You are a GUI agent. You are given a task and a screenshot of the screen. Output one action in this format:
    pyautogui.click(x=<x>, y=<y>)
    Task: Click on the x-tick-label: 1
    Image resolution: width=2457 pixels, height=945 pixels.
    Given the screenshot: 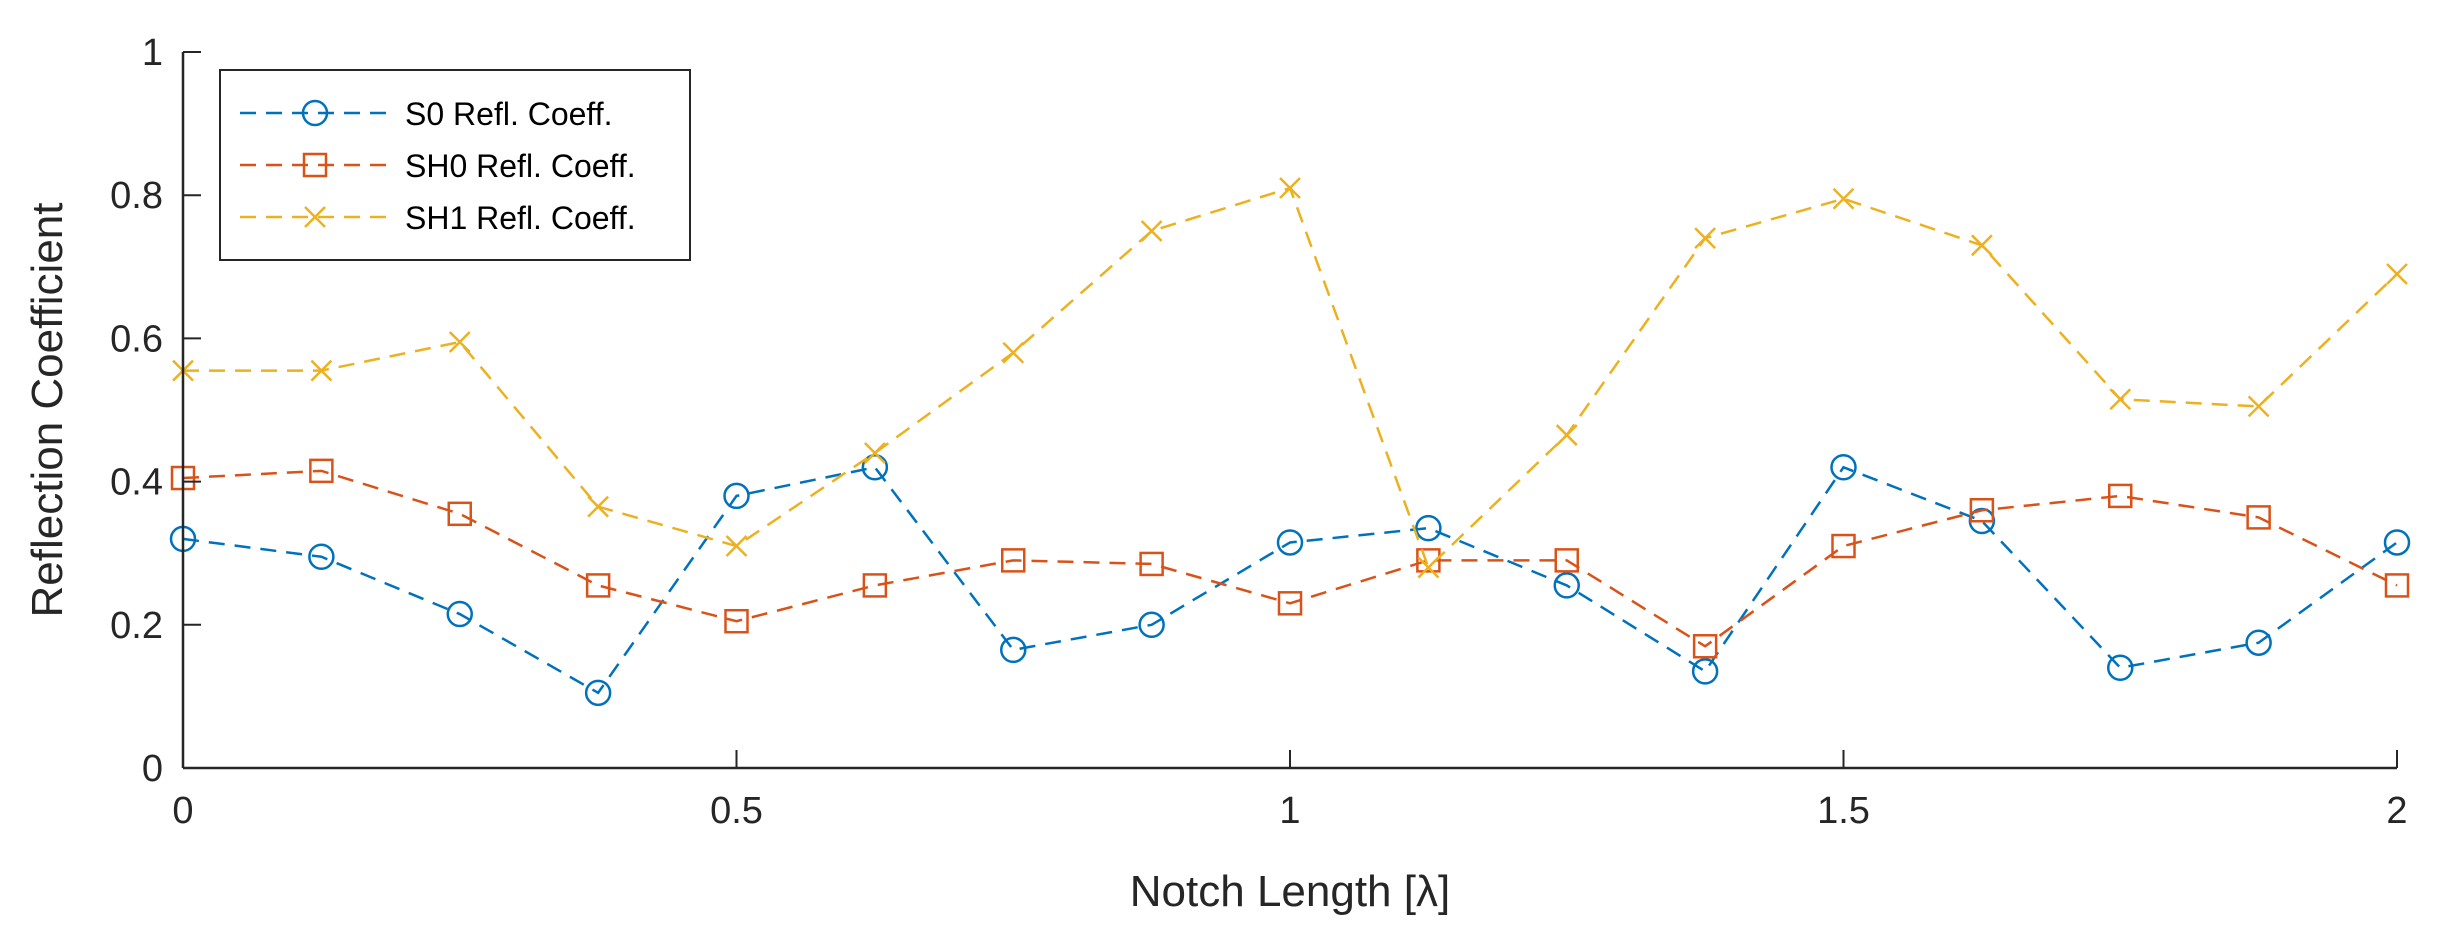 What is the action you would take?
    pyautogui.click(x=1289, y=811)
    